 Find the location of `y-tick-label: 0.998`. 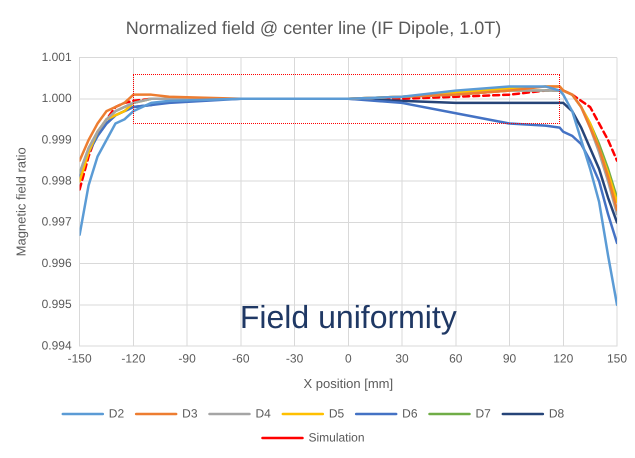

y-tick-label: 0.998 is located at coordinates (57, 181).